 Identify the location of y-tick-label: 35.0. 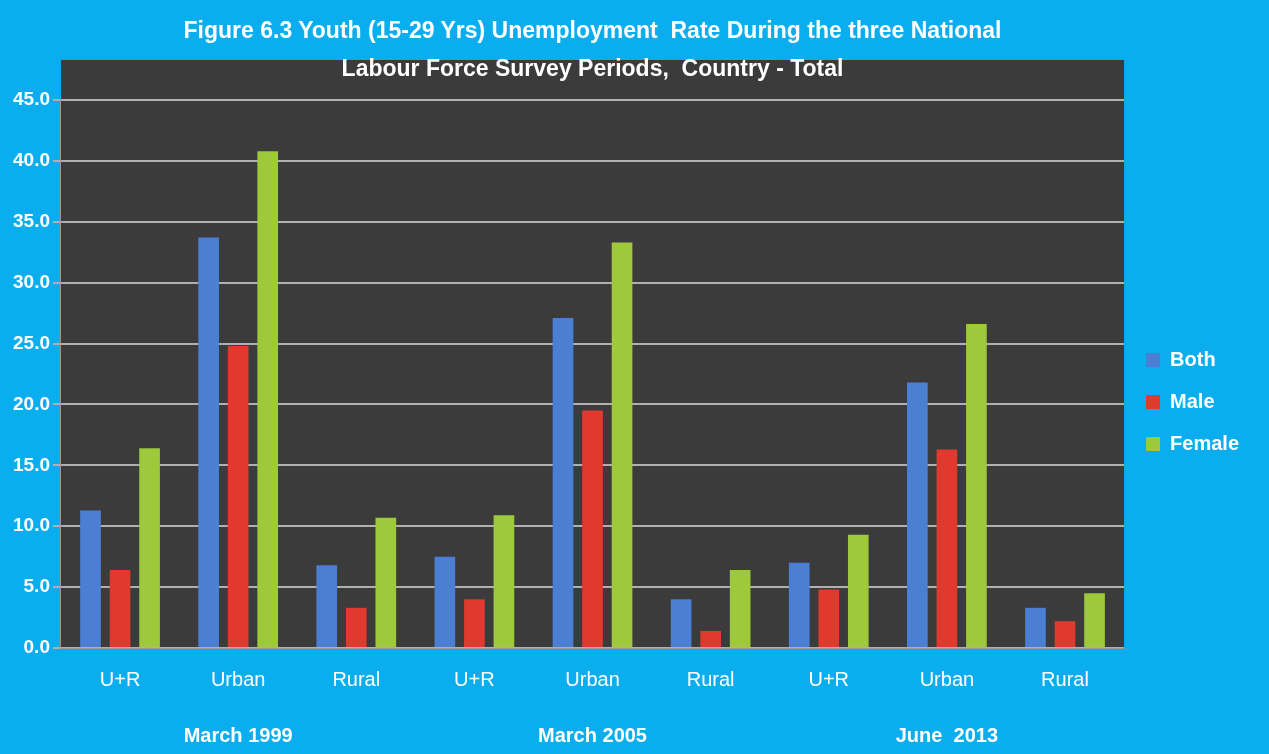
(31, 221).